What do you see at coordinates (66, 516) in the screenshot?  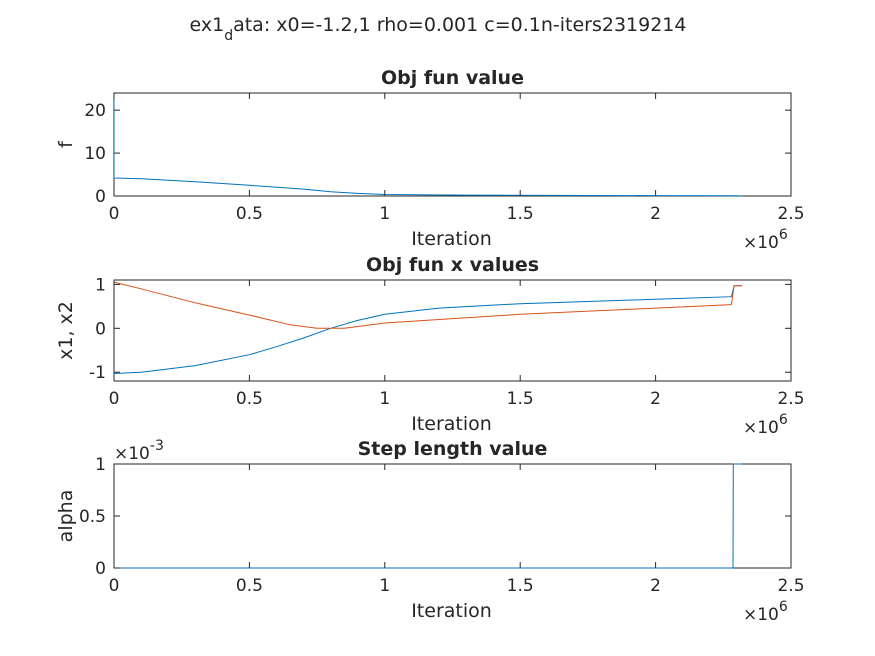 I see `y-axis-label: alpha` at bounding box center [66, 516].